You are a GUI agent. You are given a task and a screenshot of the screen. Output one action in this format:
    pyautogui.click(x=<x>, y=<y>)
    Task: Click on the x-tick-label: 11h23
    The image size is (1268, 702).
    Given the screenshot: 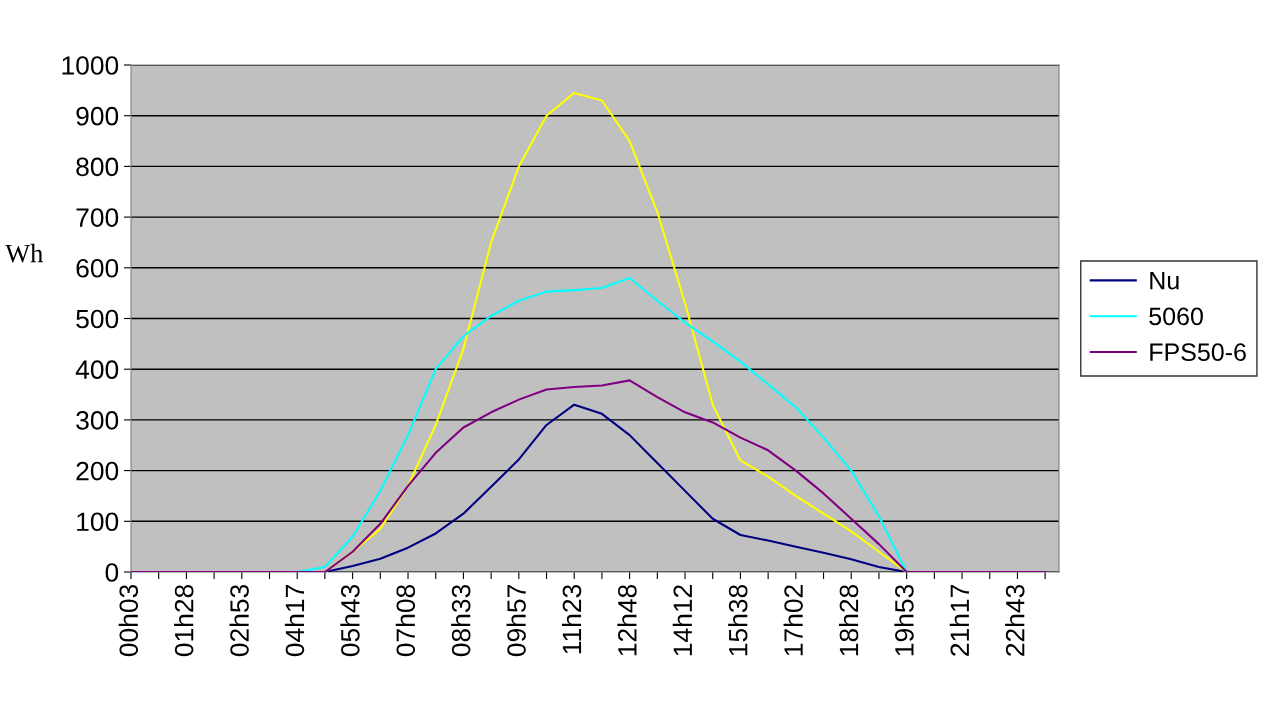 What is the action you would take?
    pyautogui.click(x=571, y=619)
    